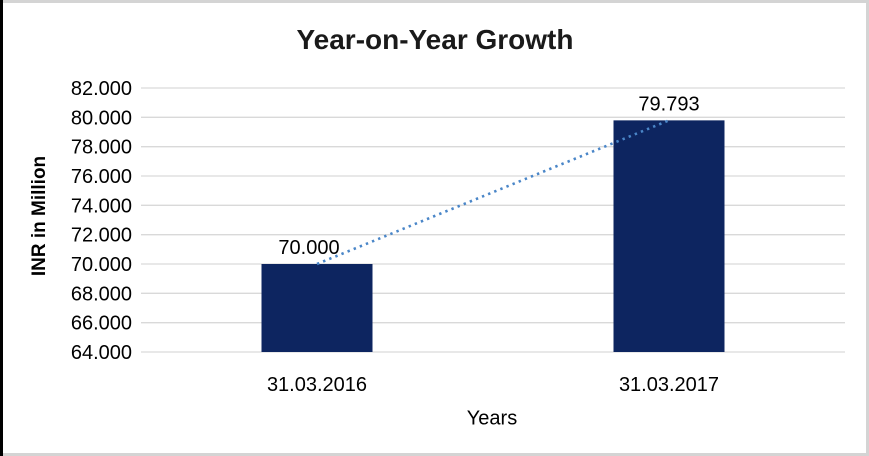 The width and height of the screenshot is (869, 456). Describe the element at coordinates (101, 89) in the screenshot. I see `y-tick-label: 82.000` at that location.